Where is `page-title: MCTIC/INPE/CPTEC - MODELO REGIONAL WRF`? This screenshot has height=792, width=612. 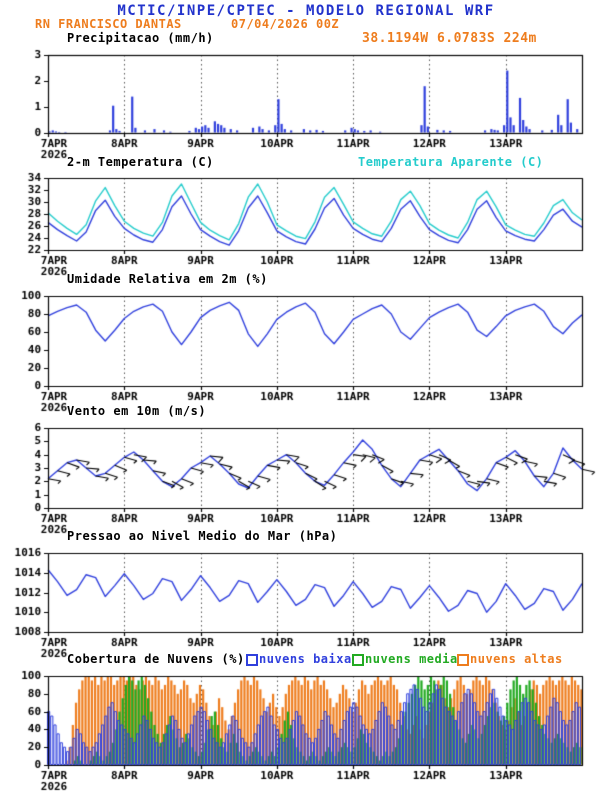 page-title: MCTIC/INPE/CPTEC - MODELO REGIONAL WRF is located at coordinates (306, 11).